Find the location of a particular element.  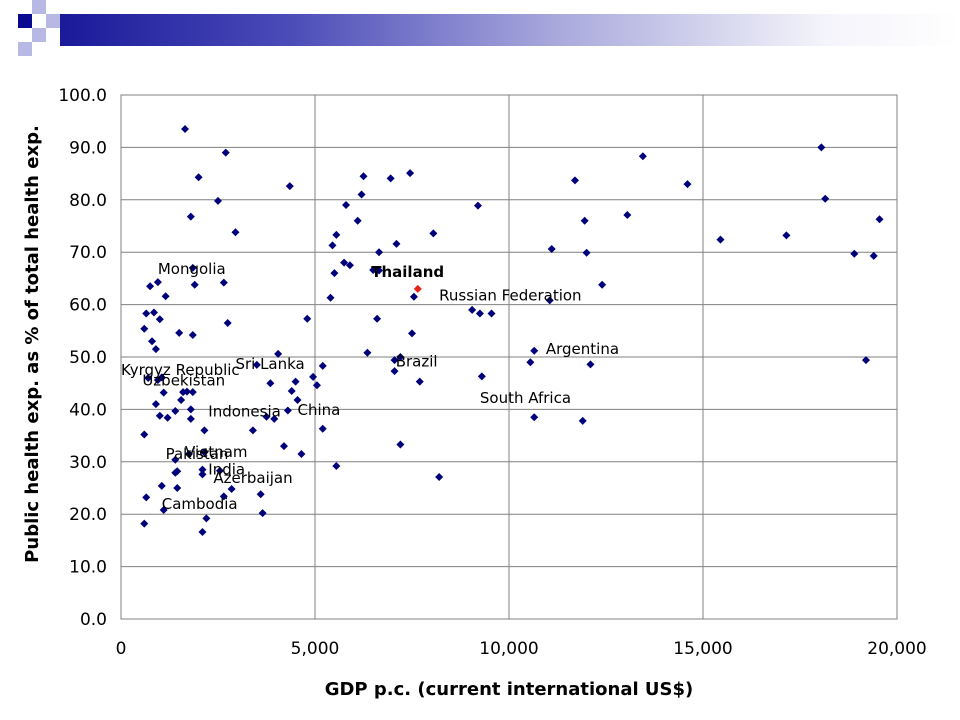

x-tick-label: 10,000 is located at coordinates (508, 649).